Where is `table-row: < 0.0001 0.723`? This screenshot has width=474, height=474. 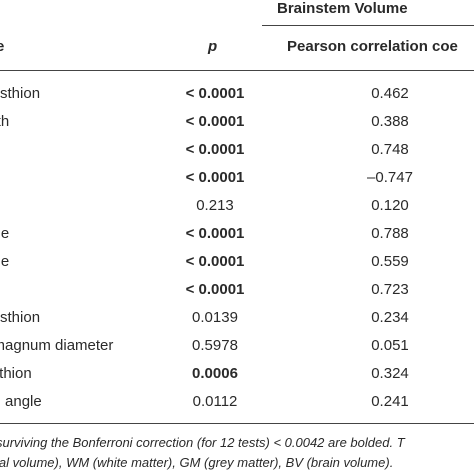 table-row: < 0.0001 0.723 is located at coordinates (237, 290).